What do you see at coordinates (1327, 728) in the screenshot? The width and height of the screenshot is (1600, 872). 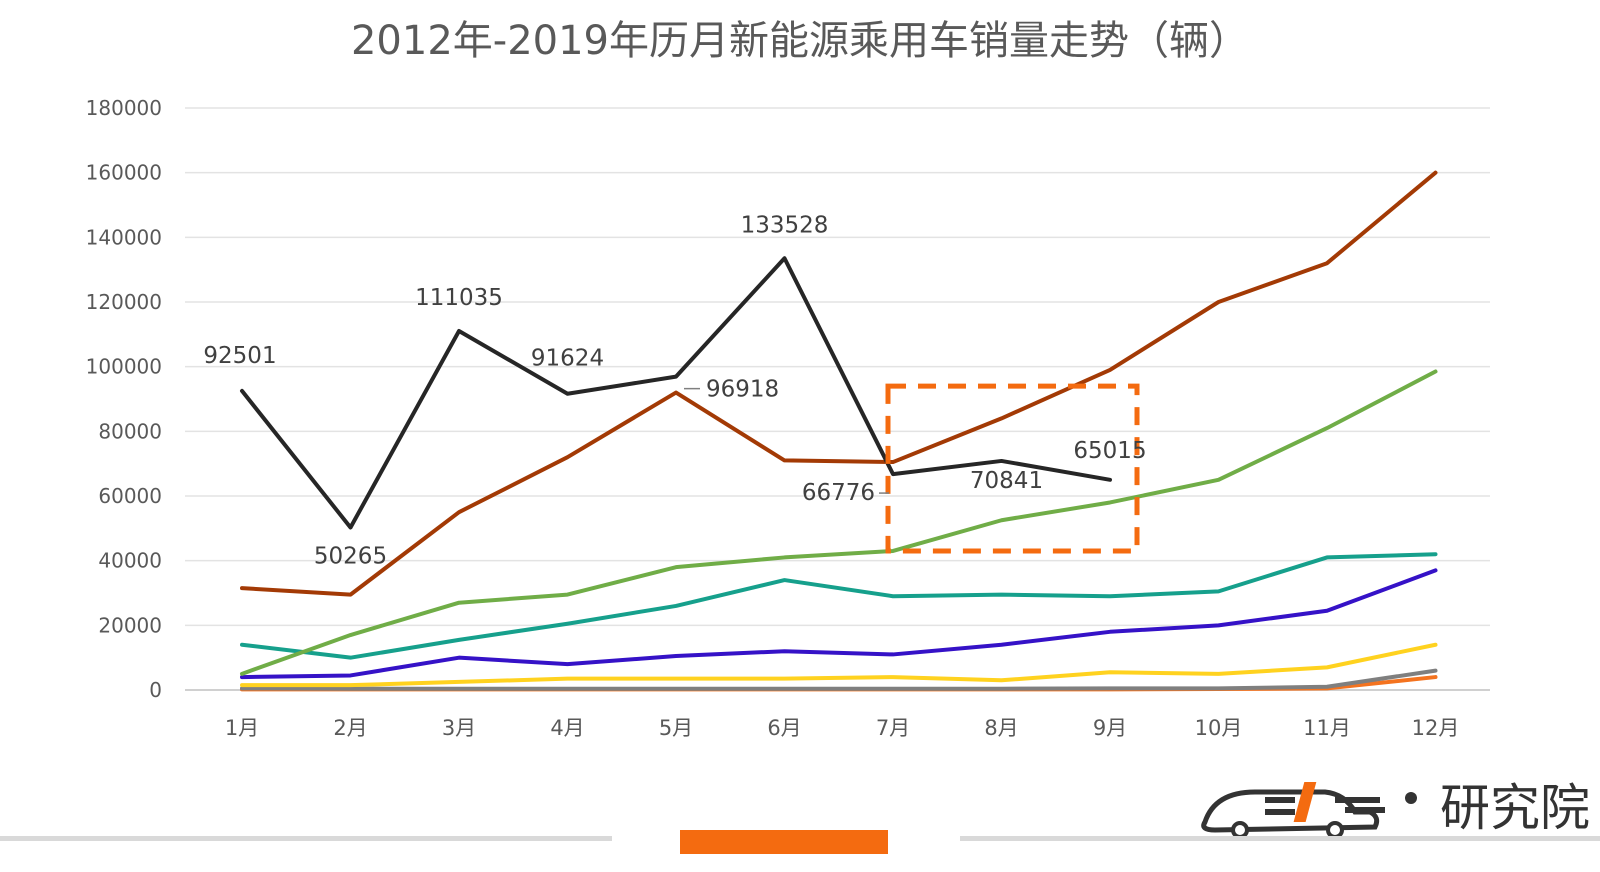 I see `x-tick-label: 11月` at bounding box center [1327, 728].